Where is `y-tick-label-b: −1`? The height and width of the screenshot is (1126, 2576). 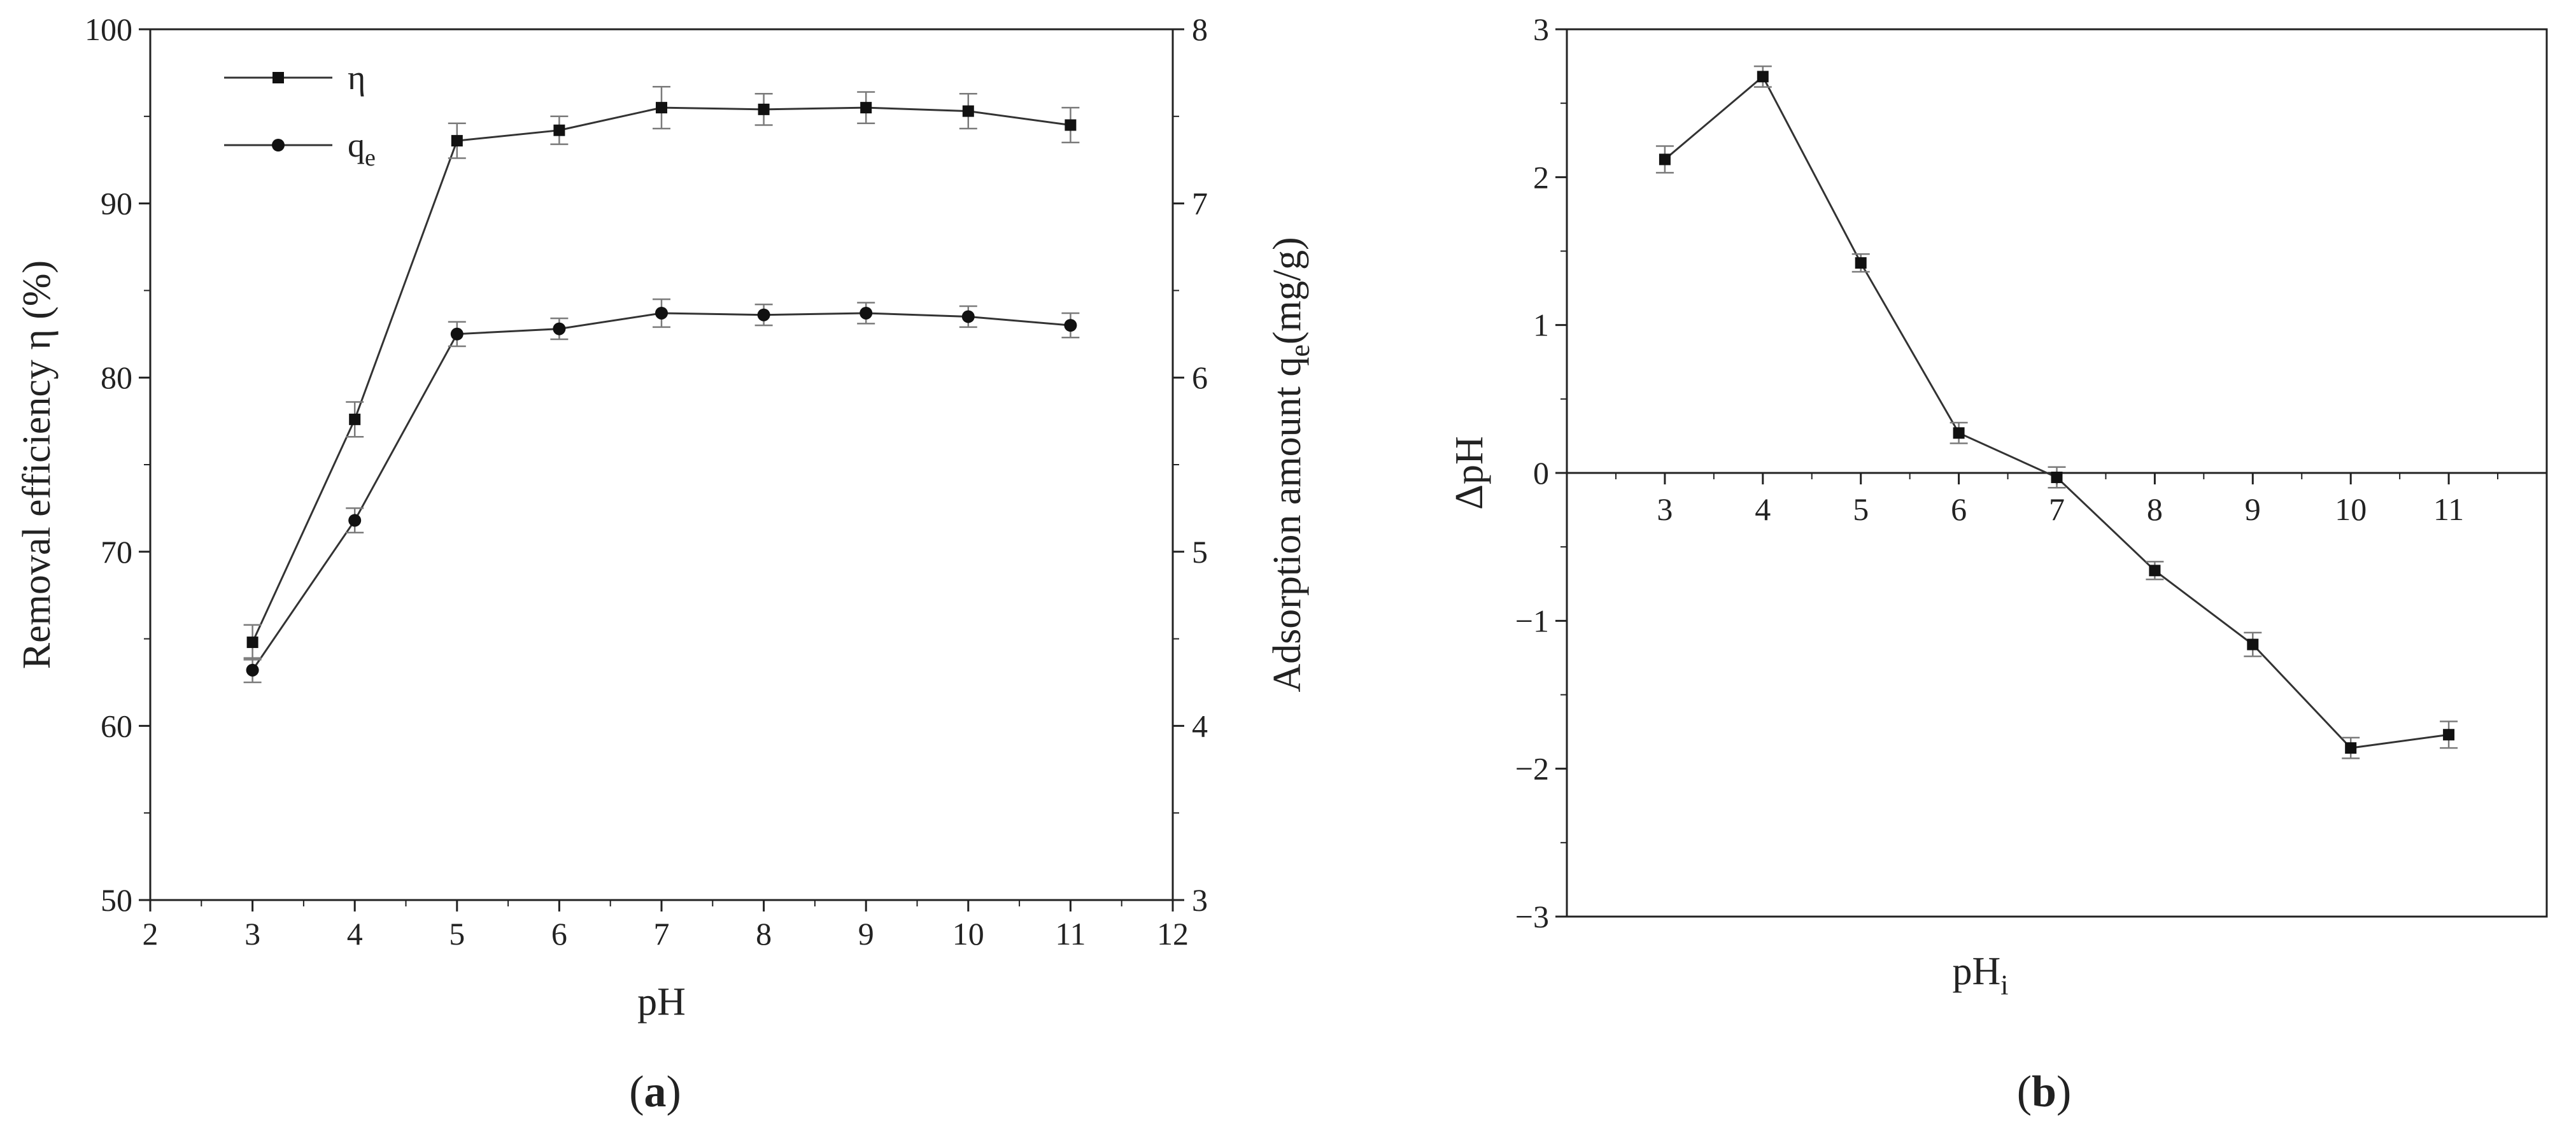 y-tick-label-b: −1 is located at coordinates (1532, 620).